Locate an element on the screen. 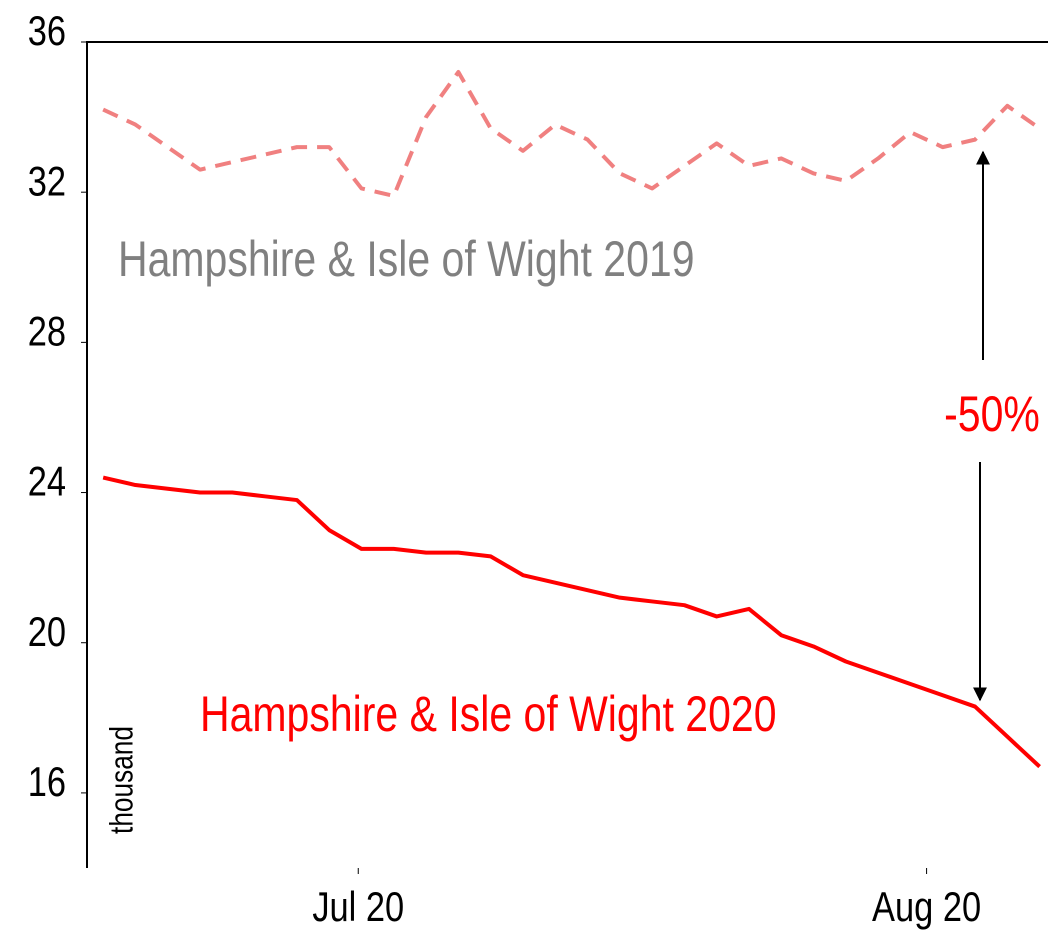 The height and width of the screenshot is (937, 1048). series-line is located at coordinates (571, 134).